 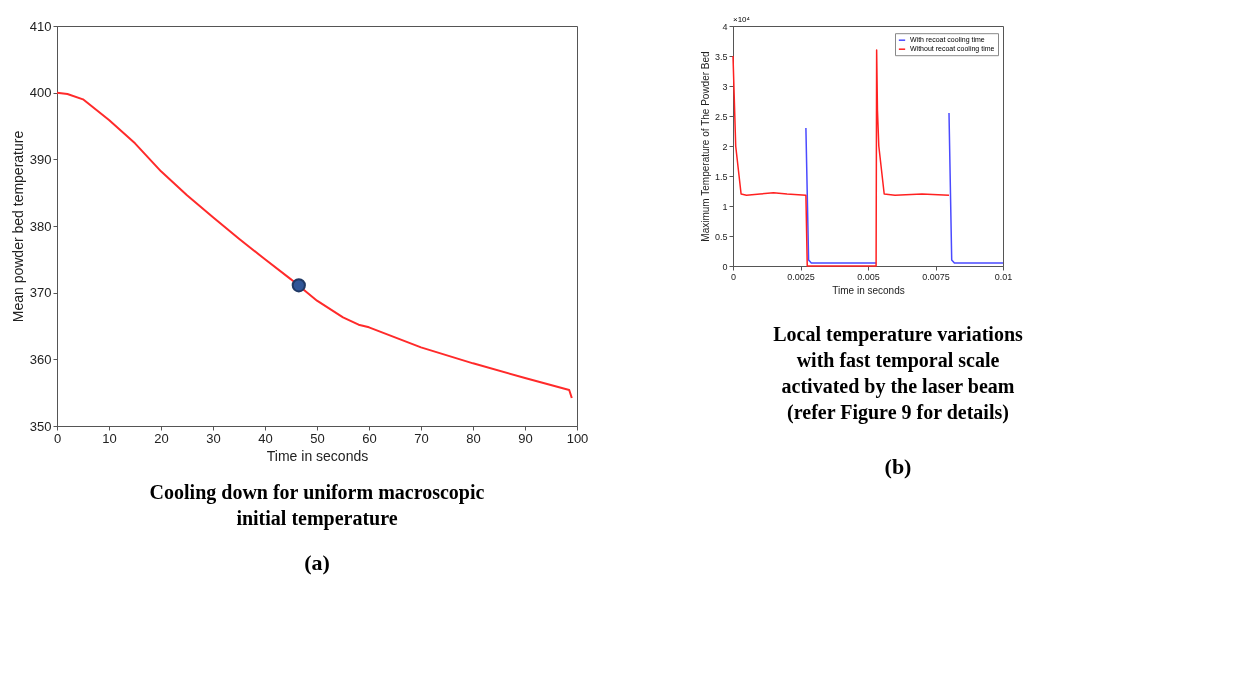 I want to click on text: (a), so click(x=317, y=563).